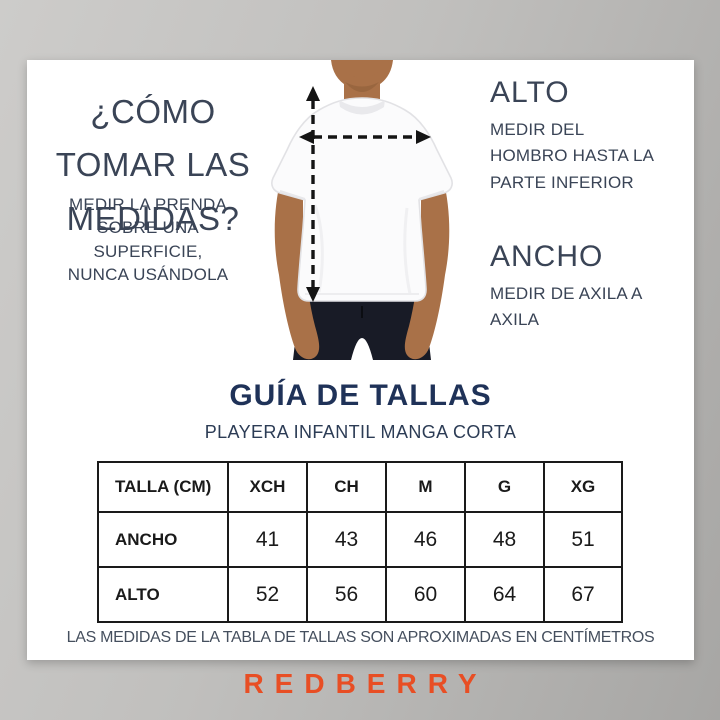  What do you see at coordinates (530, 92) in the screenshot?
I see `alto-label: ALTO` at bounding box center [530, 92].